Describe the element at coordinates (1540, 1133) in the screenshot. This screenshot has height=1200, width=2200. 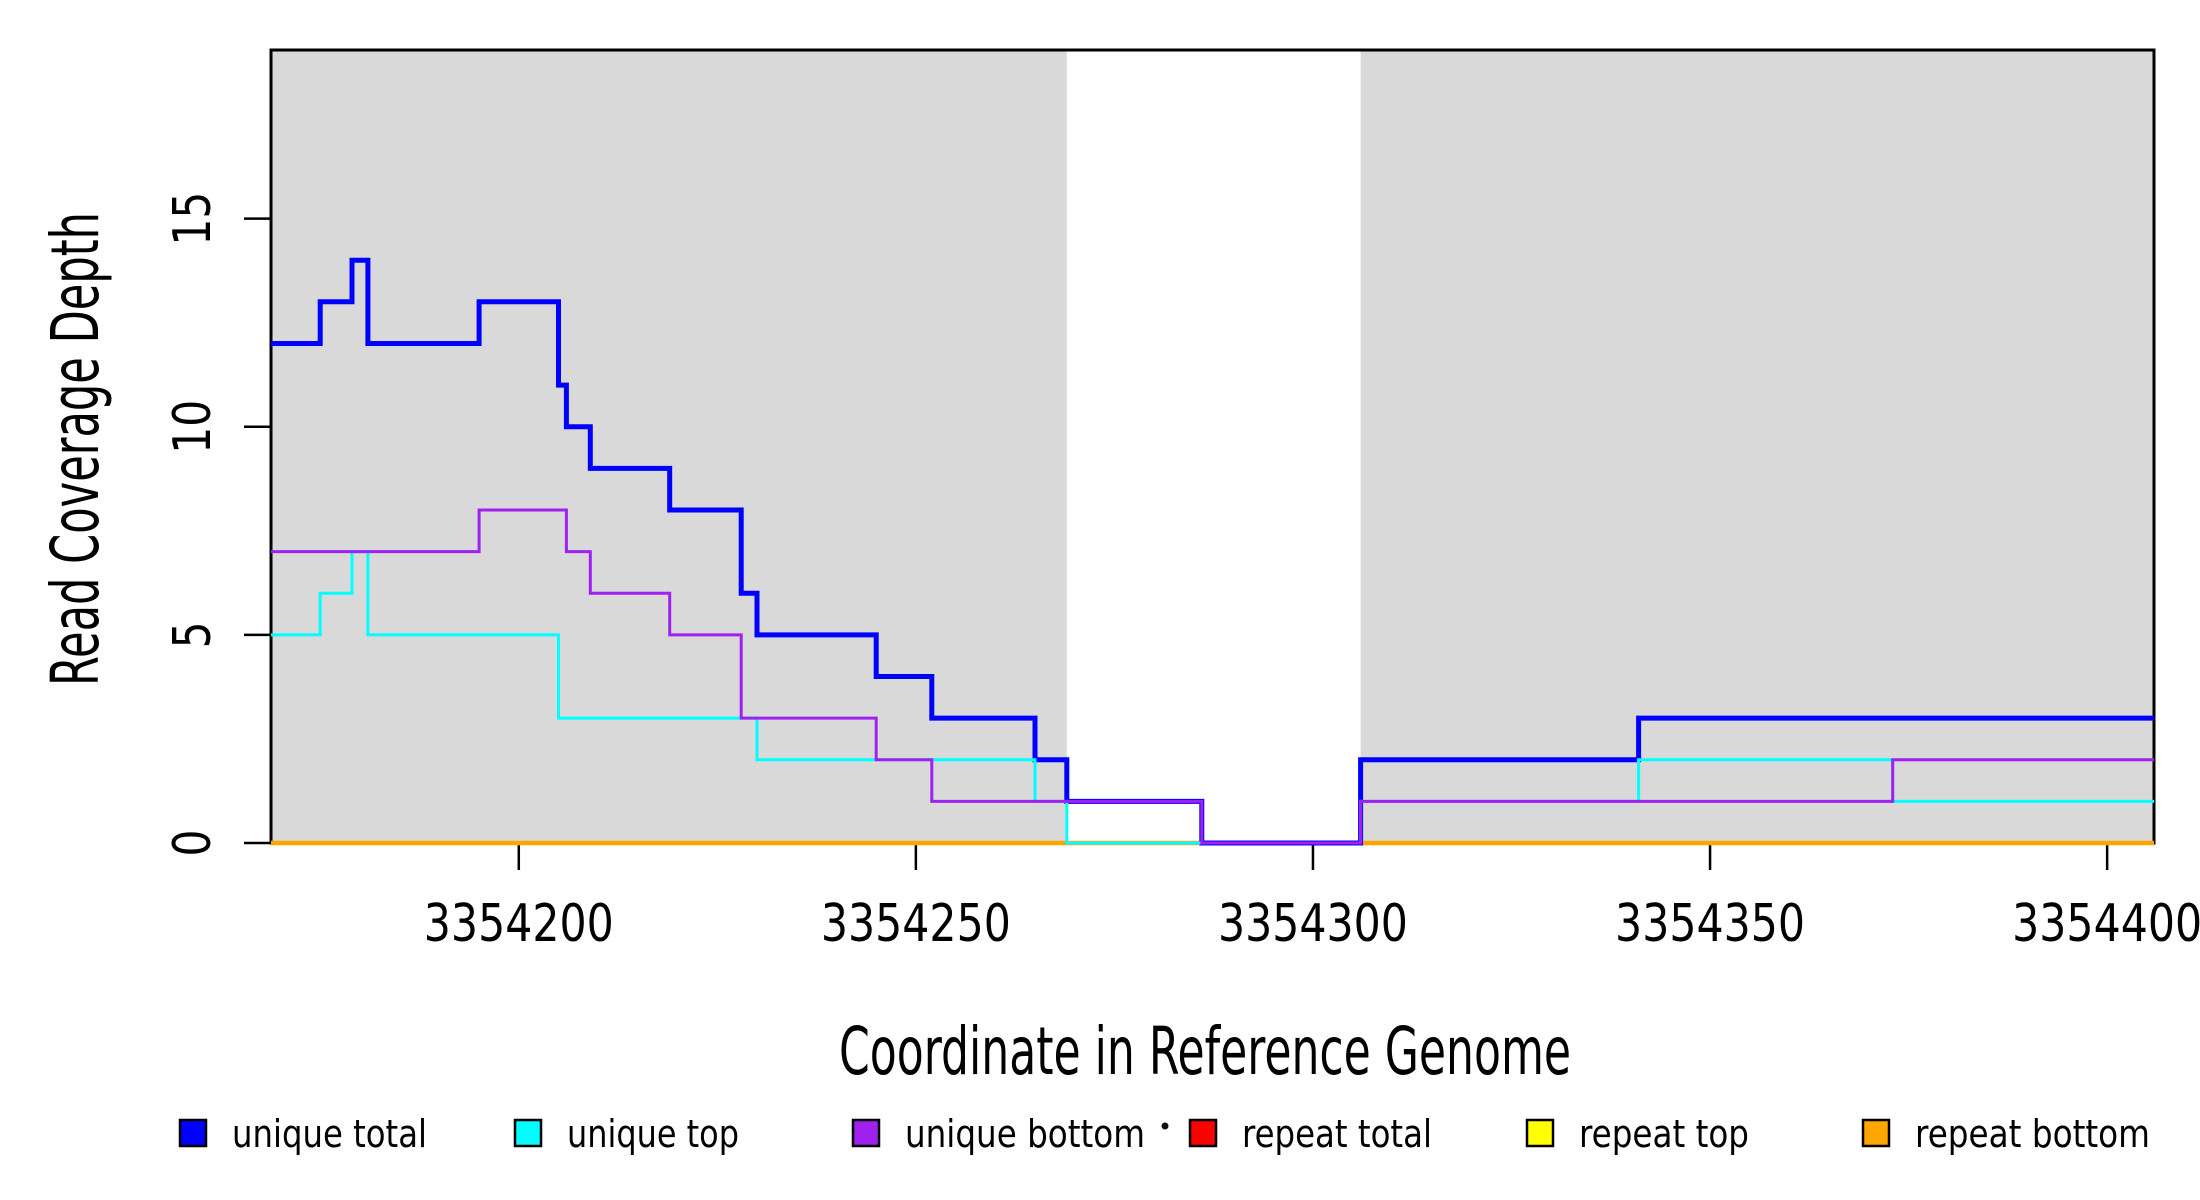
I see `legend-swatch-repeat-top` at that location.